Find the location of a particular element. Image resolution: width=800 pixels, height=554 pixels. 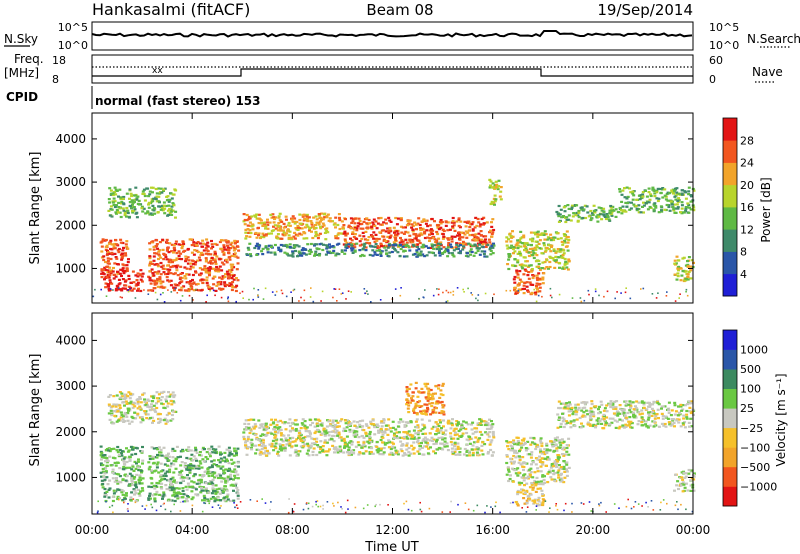

nave-tick-high: 60 is located at coordinates (716, 60).